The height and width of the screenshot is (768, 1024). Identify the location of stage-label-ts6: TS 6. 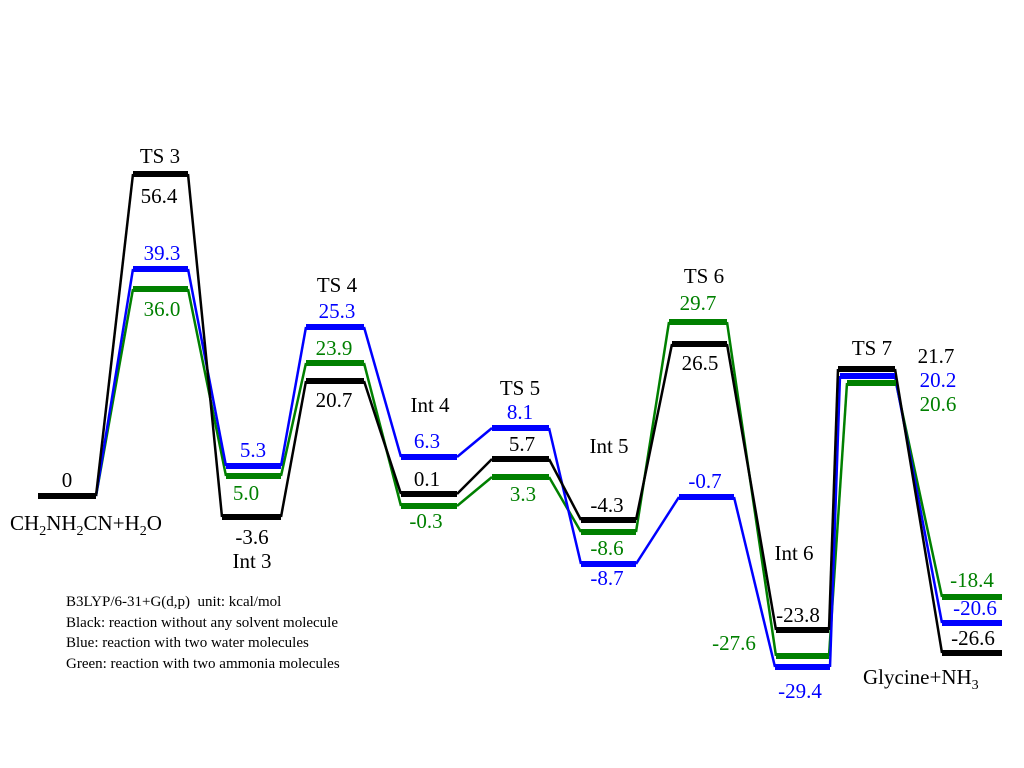
(704, 276).